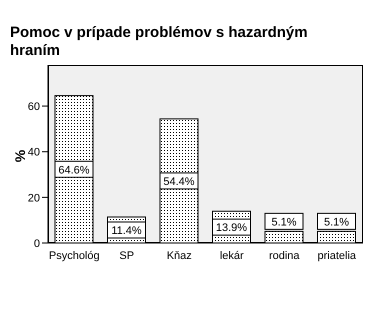 Image resolution: width=387 pixels, height=310 pixels. I want to click on y-tick-label: 0, so click(37, 244).